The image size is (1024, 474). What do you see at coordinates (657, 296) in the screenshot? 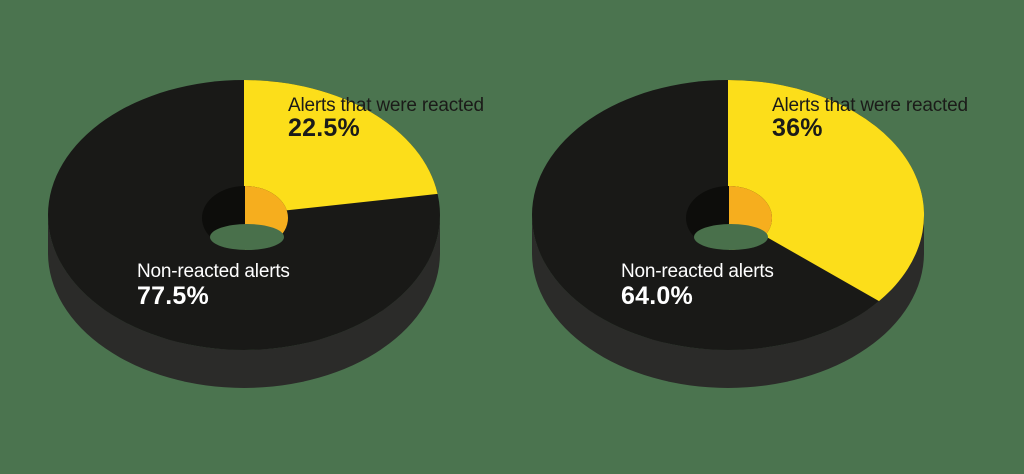
I see `non-reacted-value: 64.0%` at bounding box center [657, 296].